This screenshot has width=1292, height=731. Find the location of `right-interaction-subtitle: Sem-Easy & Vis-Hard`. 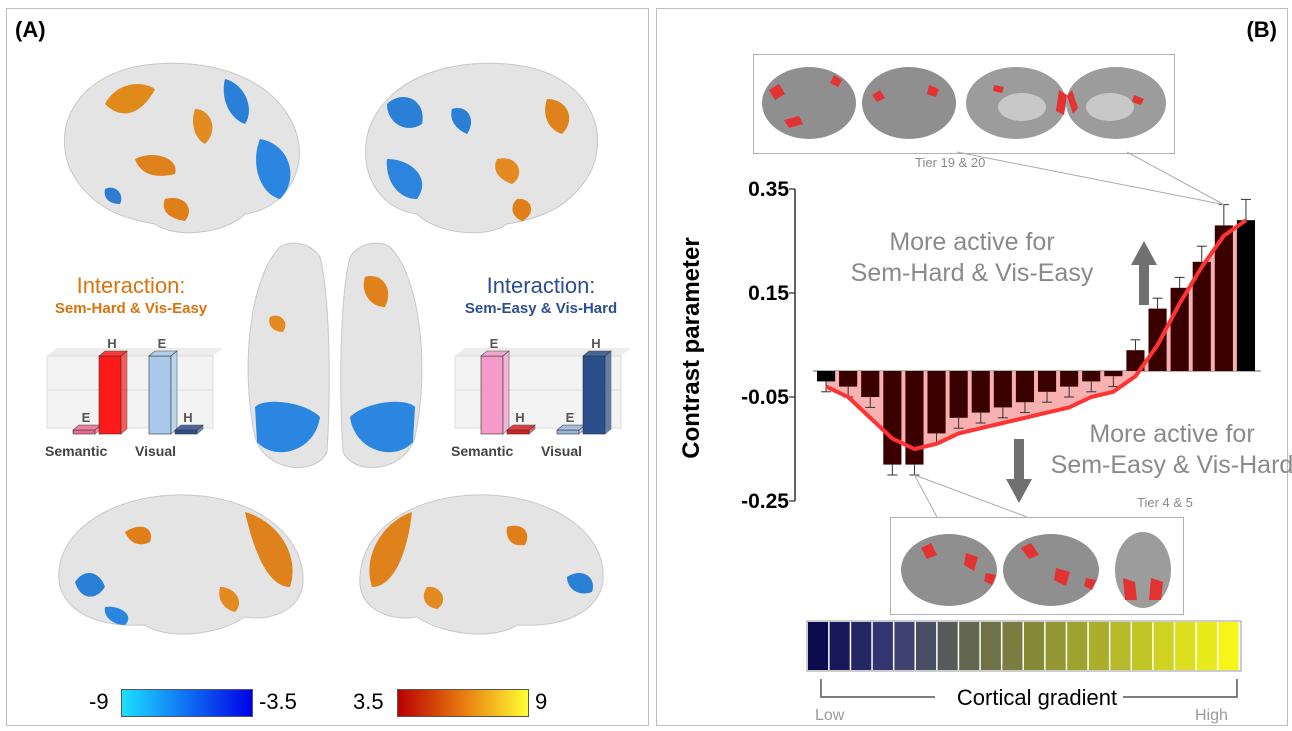

right-interaction-subtitle: Sem-Easy & Vis-Hard is located at coordinates (541, 308).